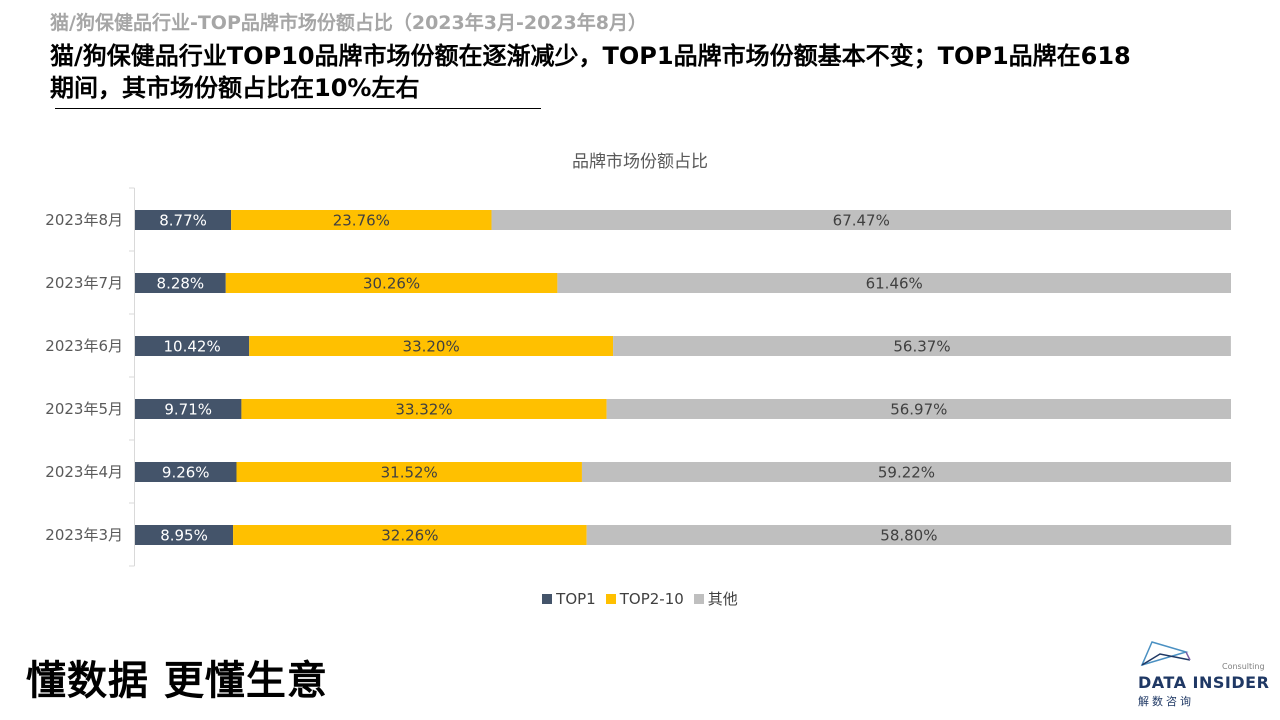 The height and width of the screenshot is (720, 1280). I want to click on legend-swatch-other, so click(698, 598).